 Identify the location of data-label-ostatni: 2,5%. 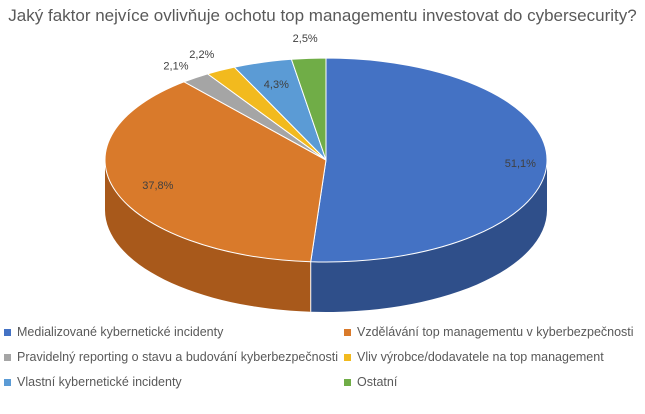
(305, 39).